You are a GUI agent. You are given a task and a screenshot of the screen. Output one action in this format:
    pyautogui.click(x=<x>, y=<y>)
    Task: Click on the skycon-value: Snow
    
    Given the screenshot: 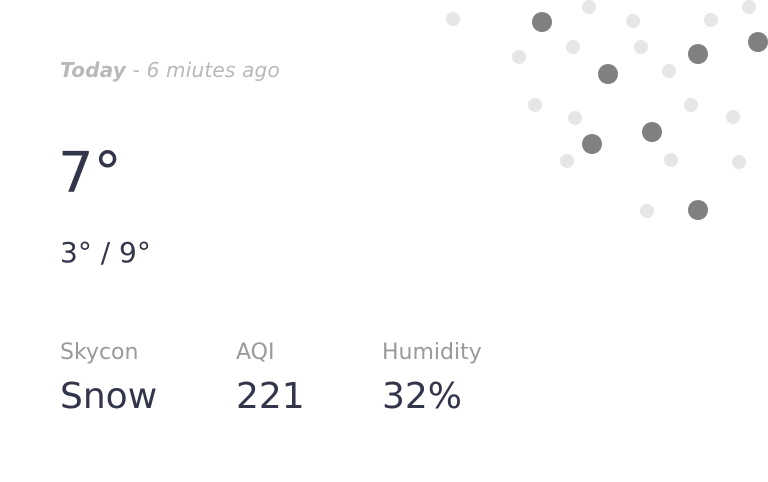 What is the action you would take?
    pyautogui.click(x=109, y=396)
    